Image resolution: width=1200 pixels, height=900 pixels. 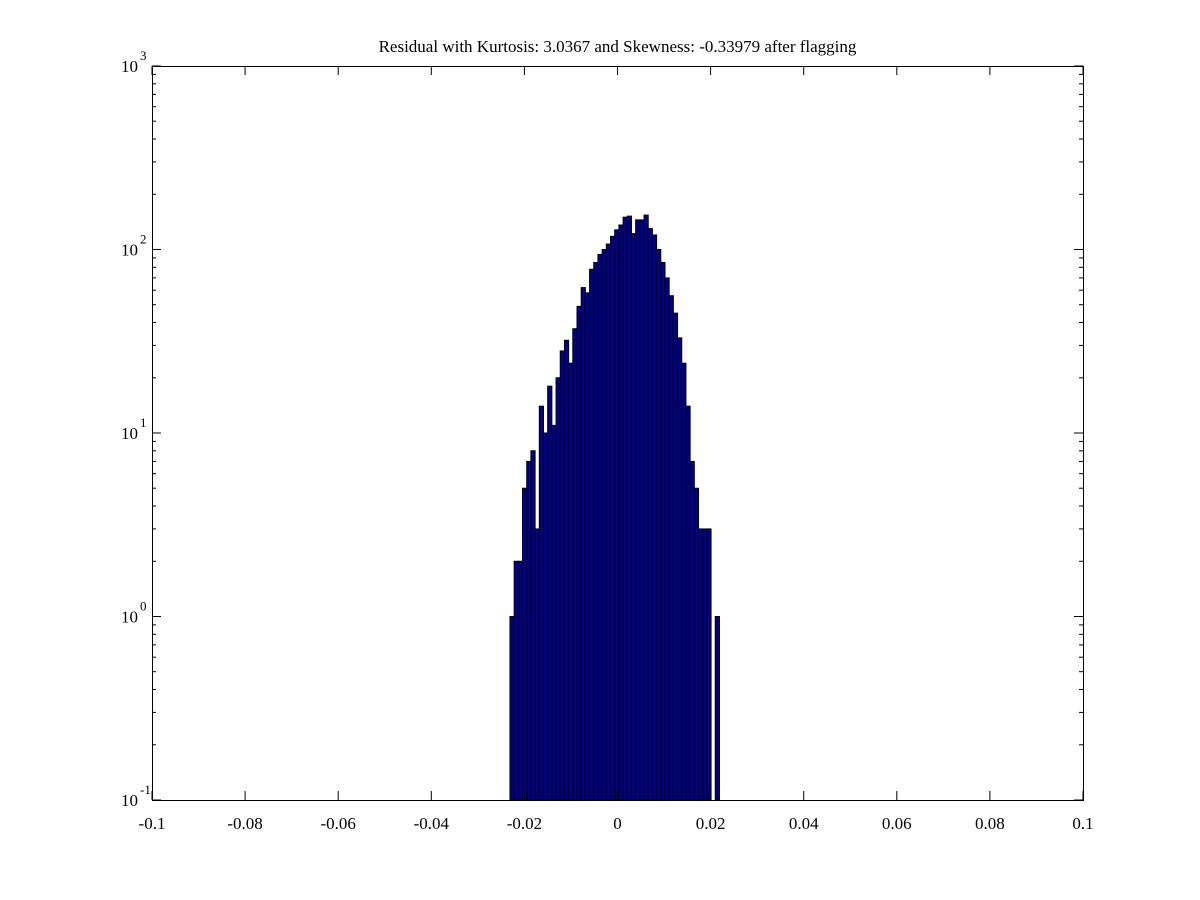 I want to click on x-tick-label: 0.02, so click(x=711, y=823).